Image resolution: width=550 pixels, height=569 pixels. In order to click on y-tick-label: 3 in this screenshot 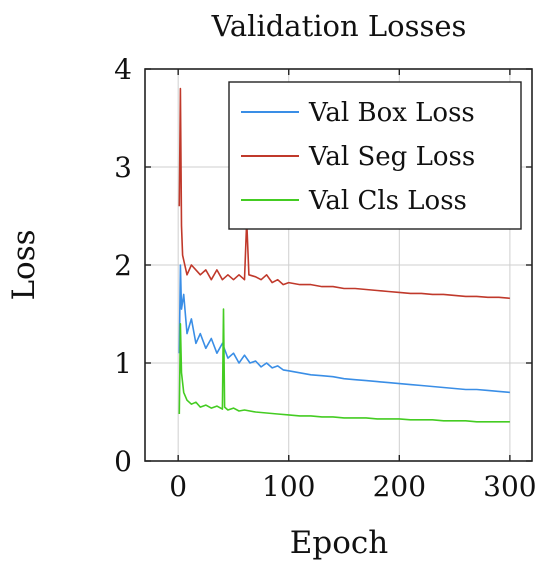, I will do `click(123, 167)`.